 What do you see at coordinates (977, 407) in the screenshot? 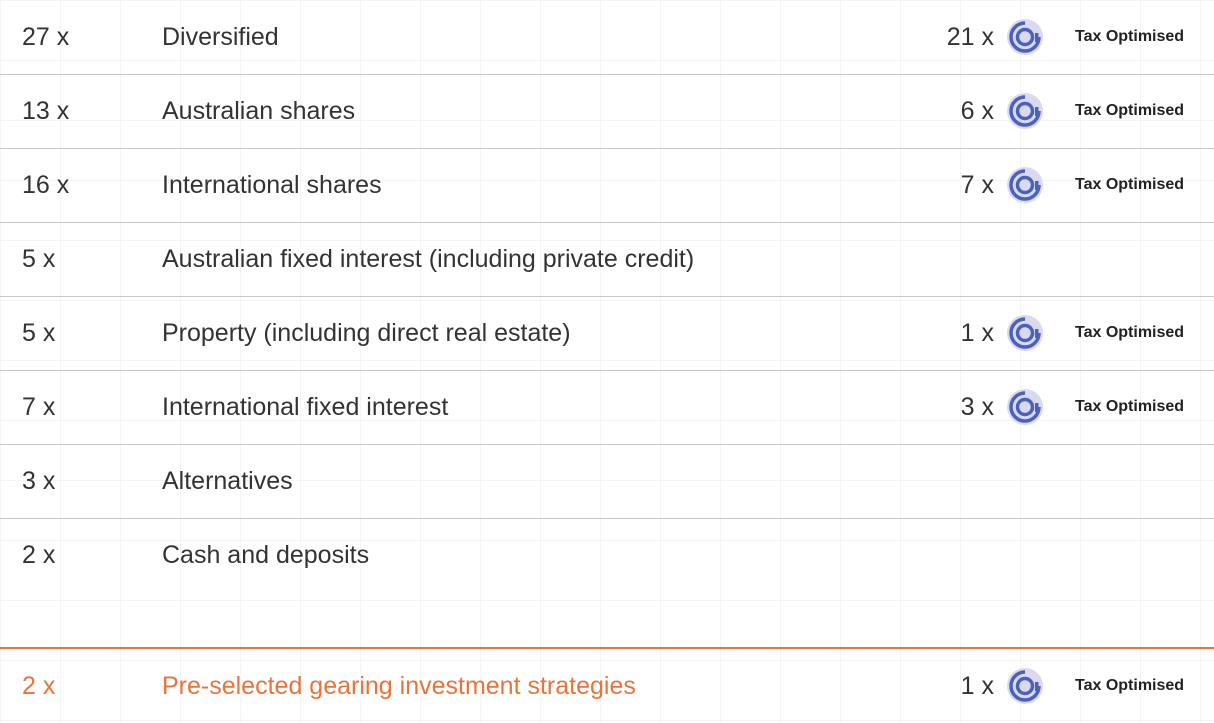
I see `tax-count: 3 x` at bounding box center [977, 407].